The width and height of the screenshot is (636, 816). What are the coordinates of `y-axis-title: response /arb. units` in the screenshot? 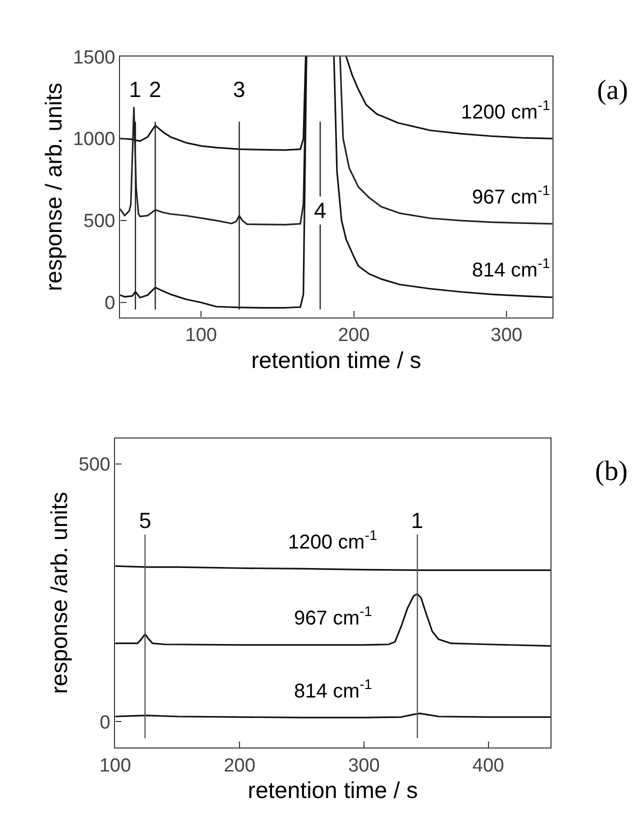 It's located at (59, 593).